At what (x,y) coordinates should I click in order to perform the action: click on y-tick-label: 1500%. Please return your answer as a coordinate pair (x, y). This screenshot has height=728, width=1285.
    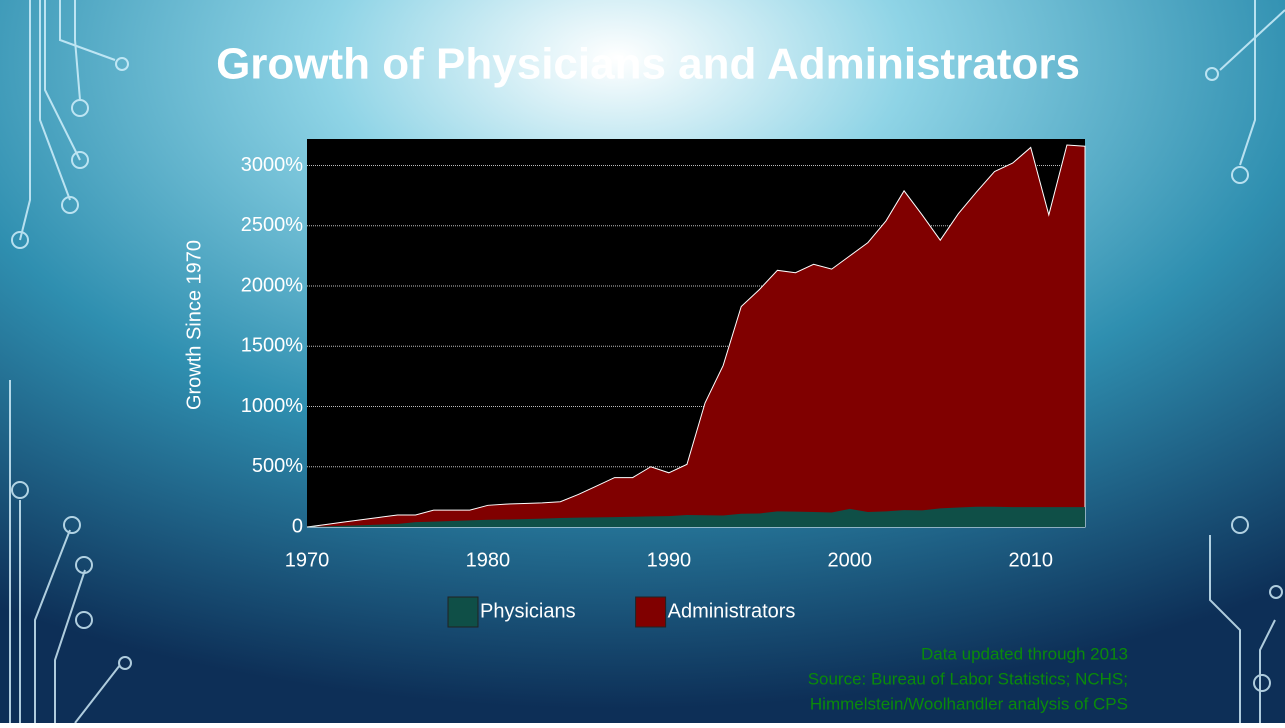
    Looking at the image, I should click on (272, 346).